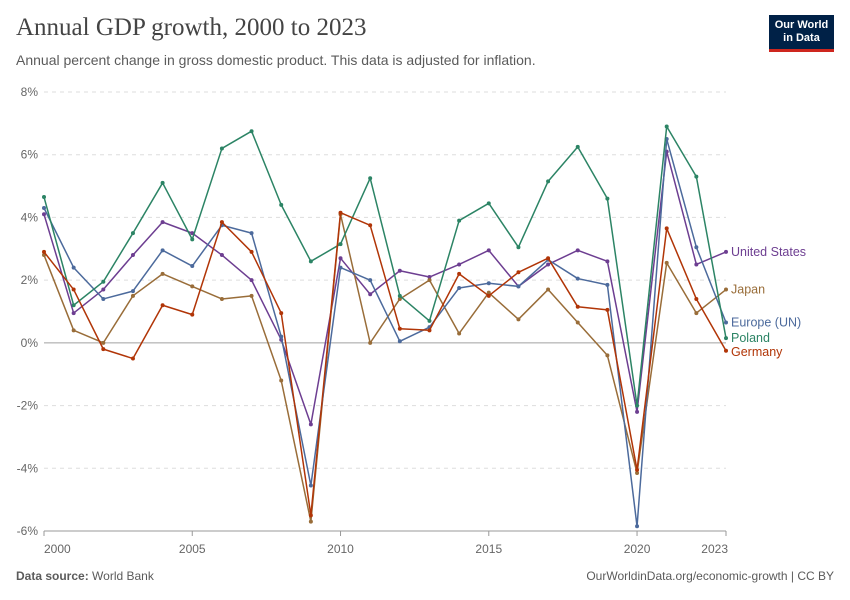 The height and width of the screenshot is (600, 850). Describe the element at coordinates (696, 264) in the screenshot. I see `data-point-united-states-2022` at that location.